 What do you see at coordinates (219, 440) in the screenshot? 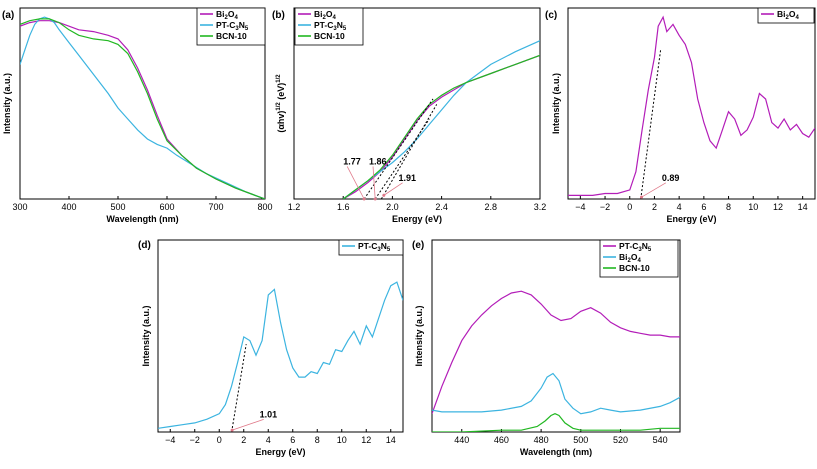
I see `x-tick-label-d: 0` at bounding box center [219, 440].